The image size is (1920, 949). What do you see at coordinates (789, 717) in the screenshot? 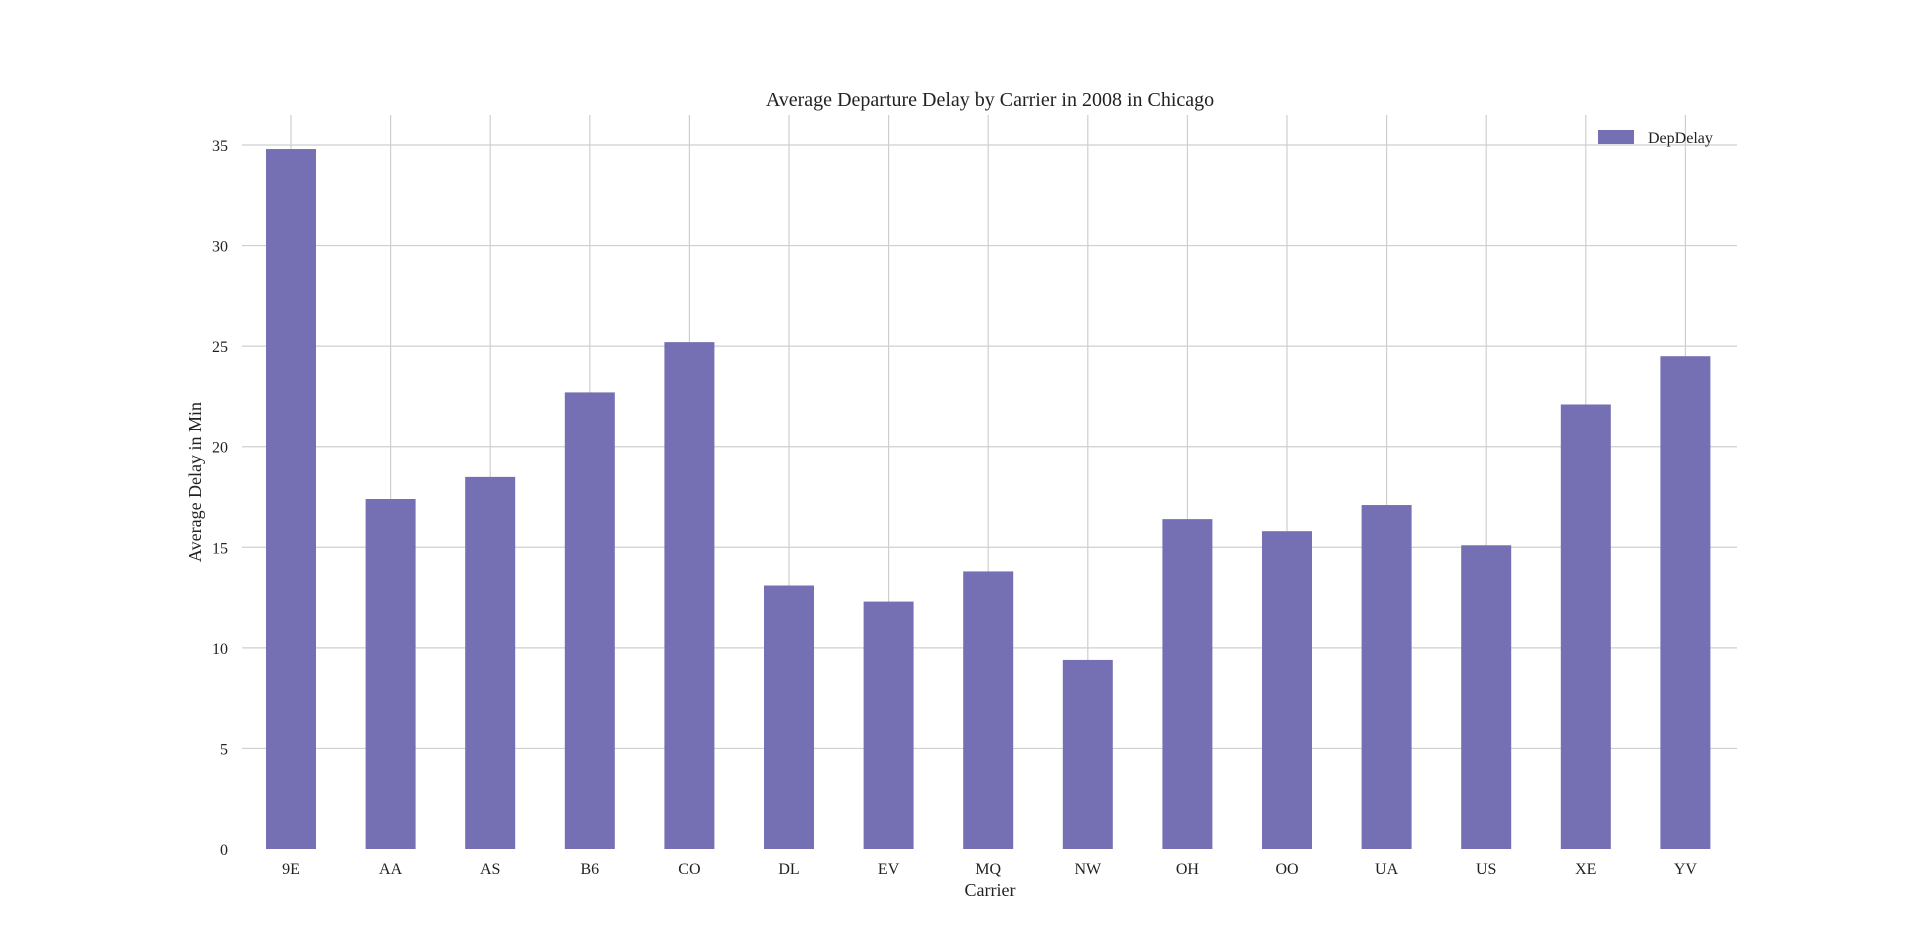
I see `bar-dl` at bounding box center [789, 717].